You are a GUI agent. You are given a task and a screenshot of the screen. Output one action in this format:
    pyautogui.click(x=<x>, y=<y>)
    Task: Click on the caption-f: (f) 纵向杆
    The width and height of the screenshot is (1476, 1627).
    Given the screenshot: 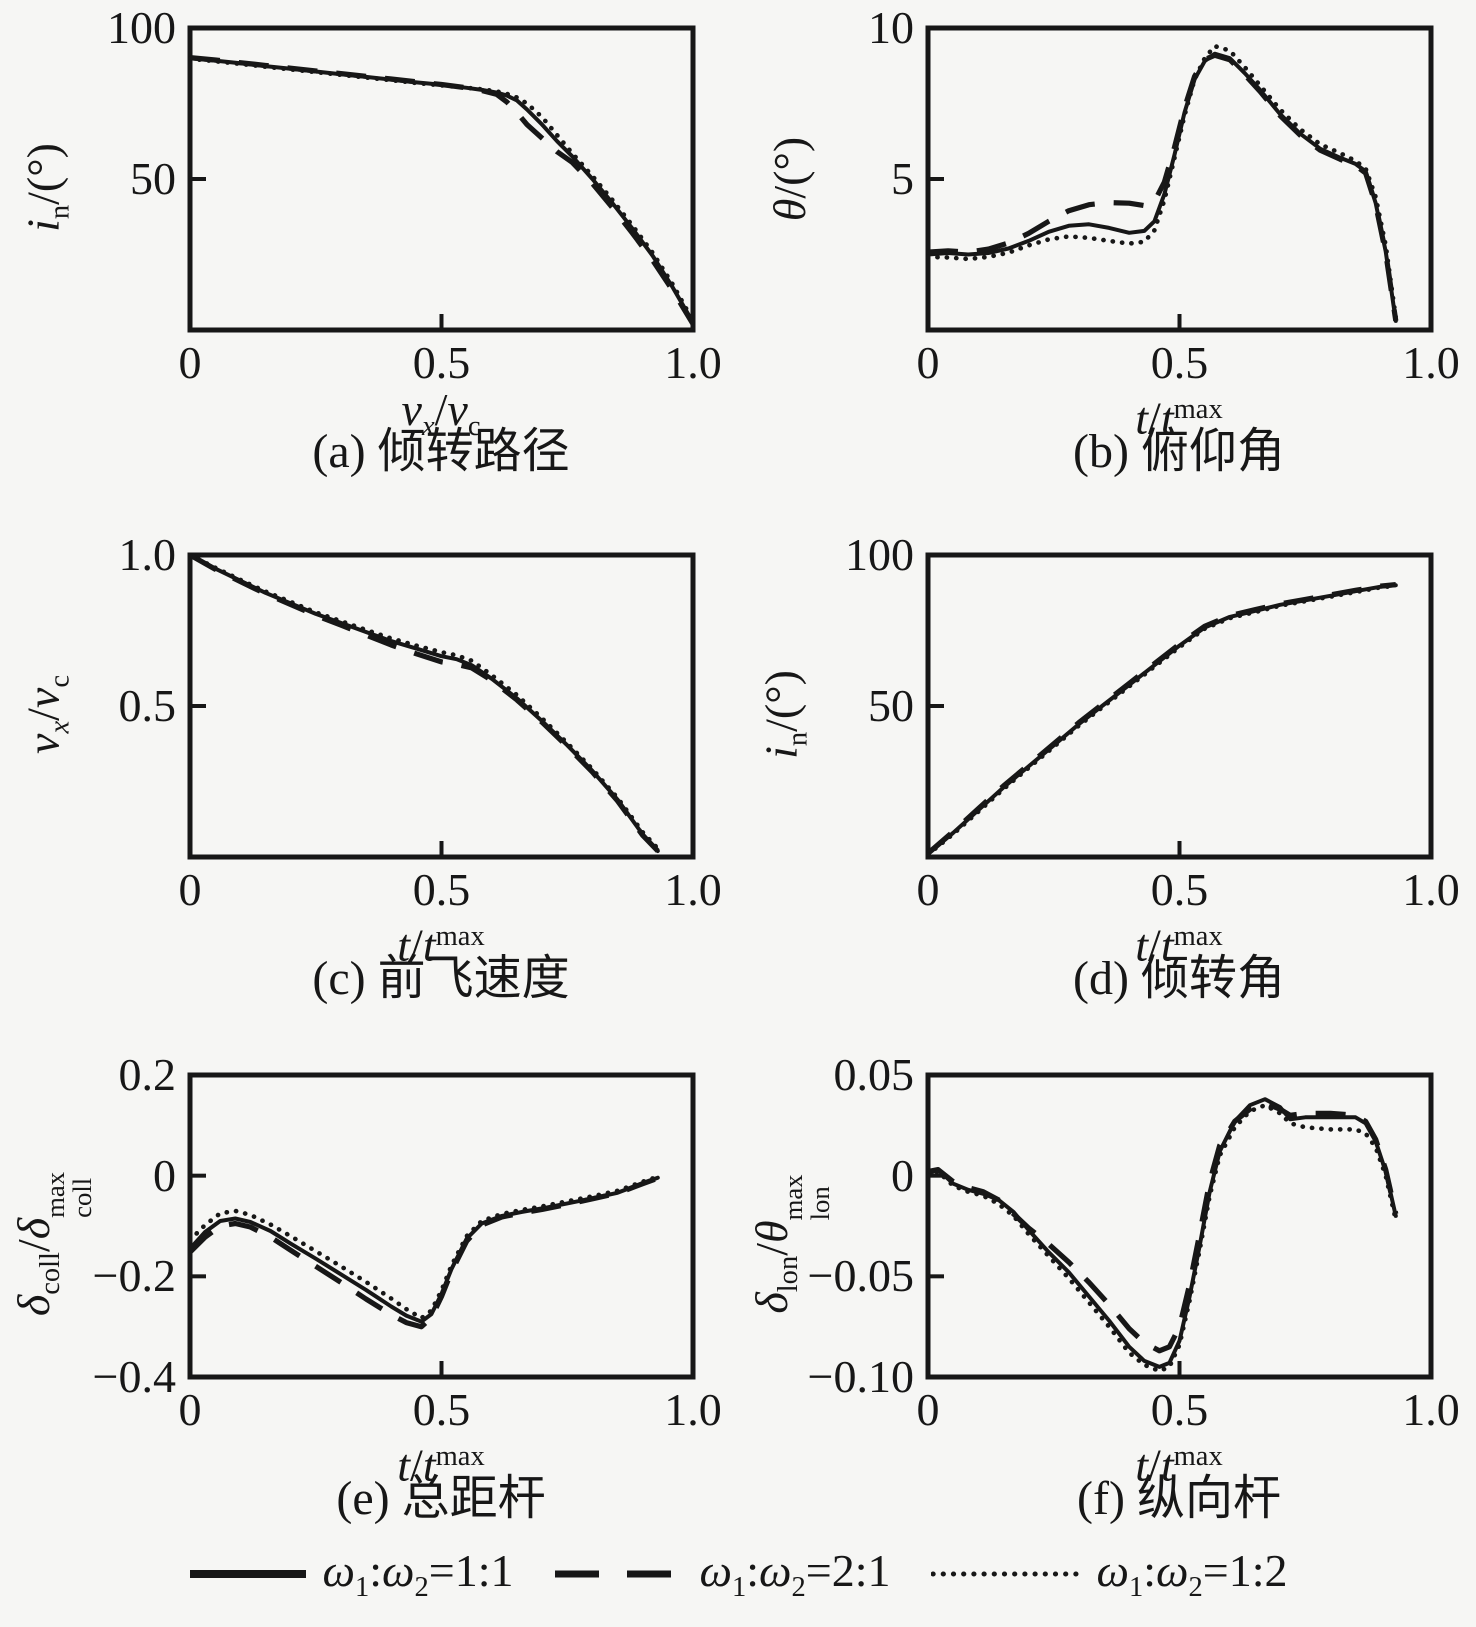 What is the action you would take?
    pyautogui.click(x=1179, y=1498)
    